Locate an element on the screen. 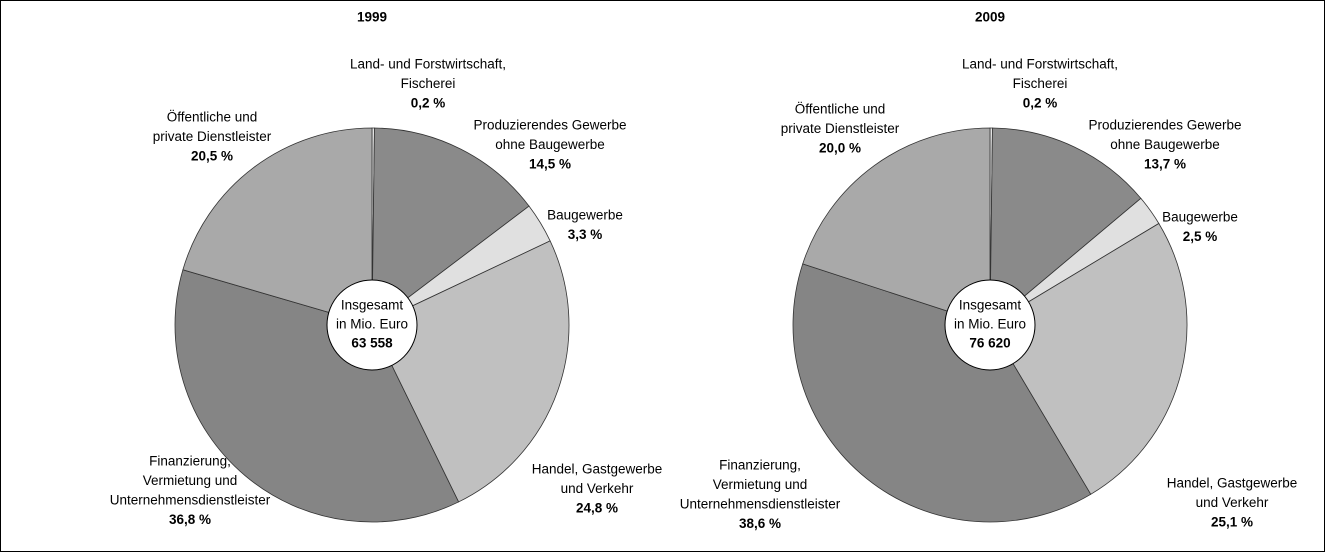  slice-value-label: 24,8 % is located at coordinates (597, 508).